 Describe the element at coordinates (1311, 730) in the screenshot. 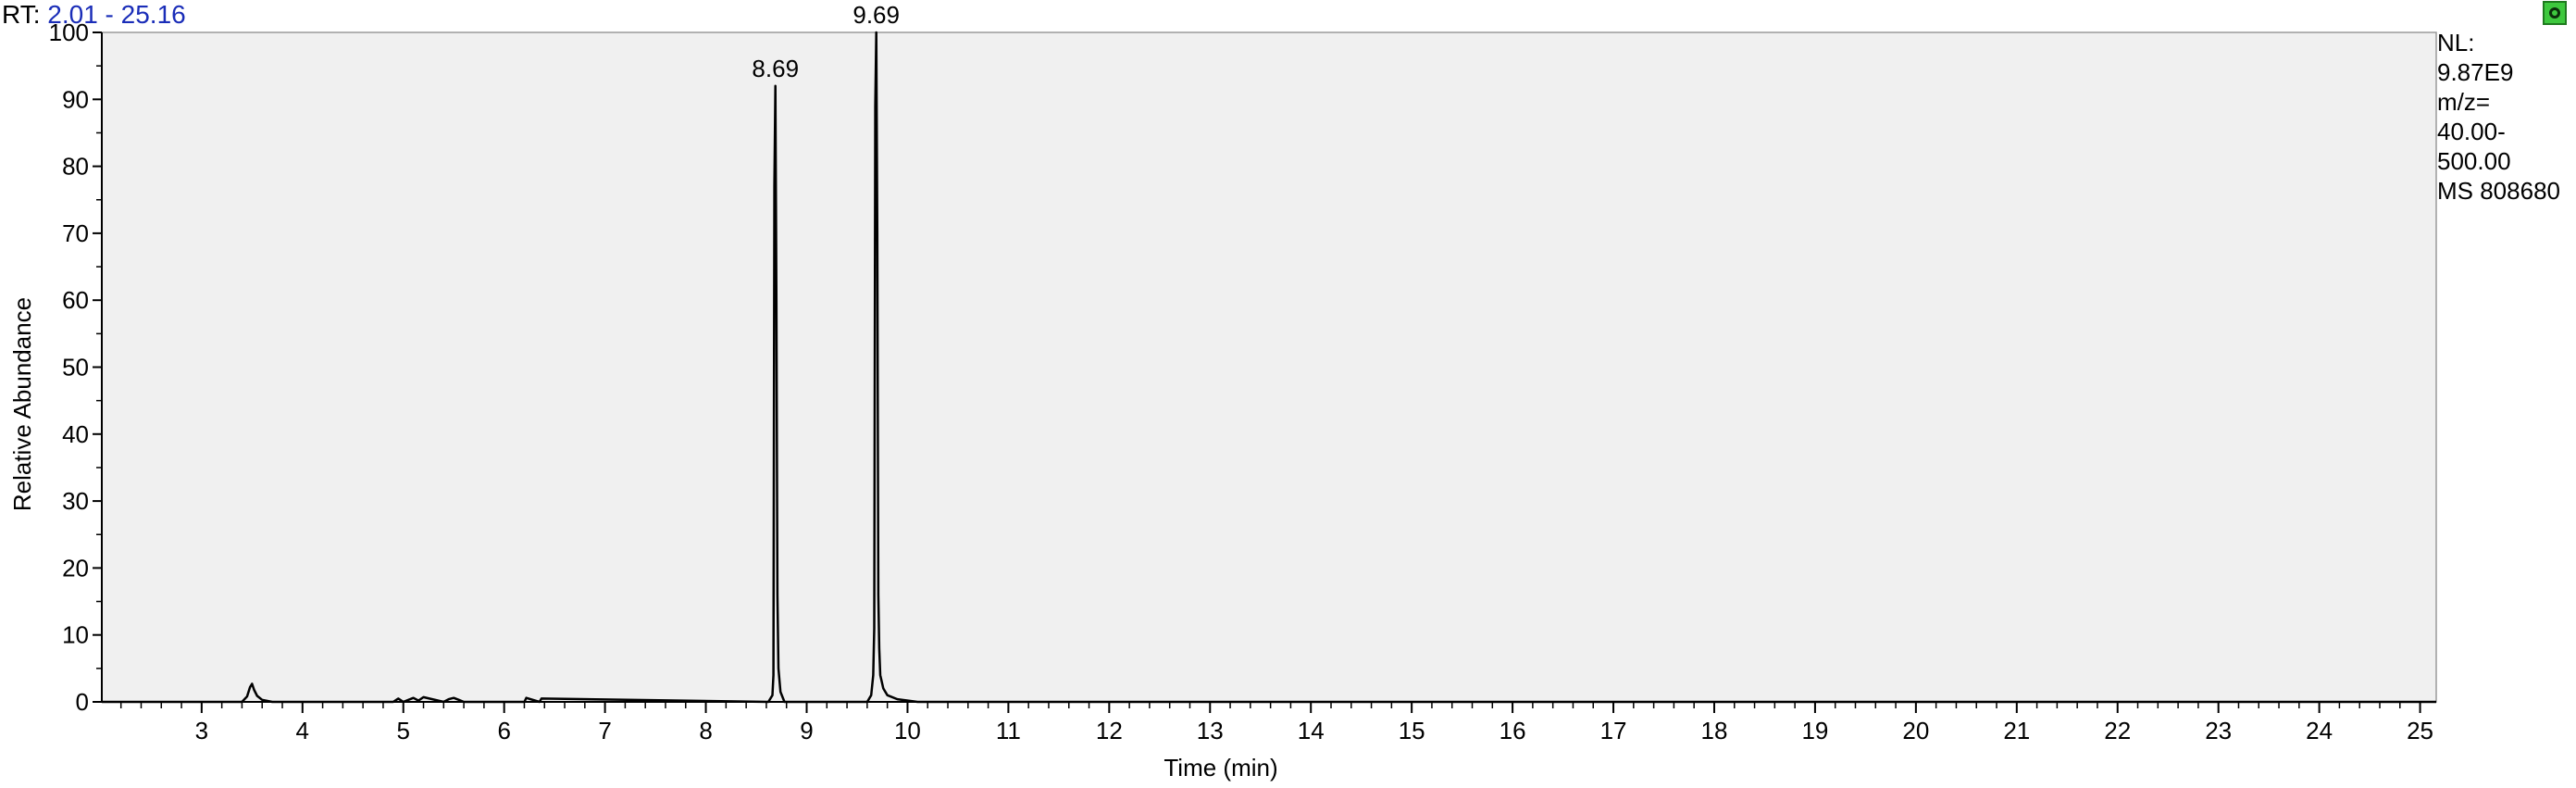

I see `x-tick-label: 14` at that location.